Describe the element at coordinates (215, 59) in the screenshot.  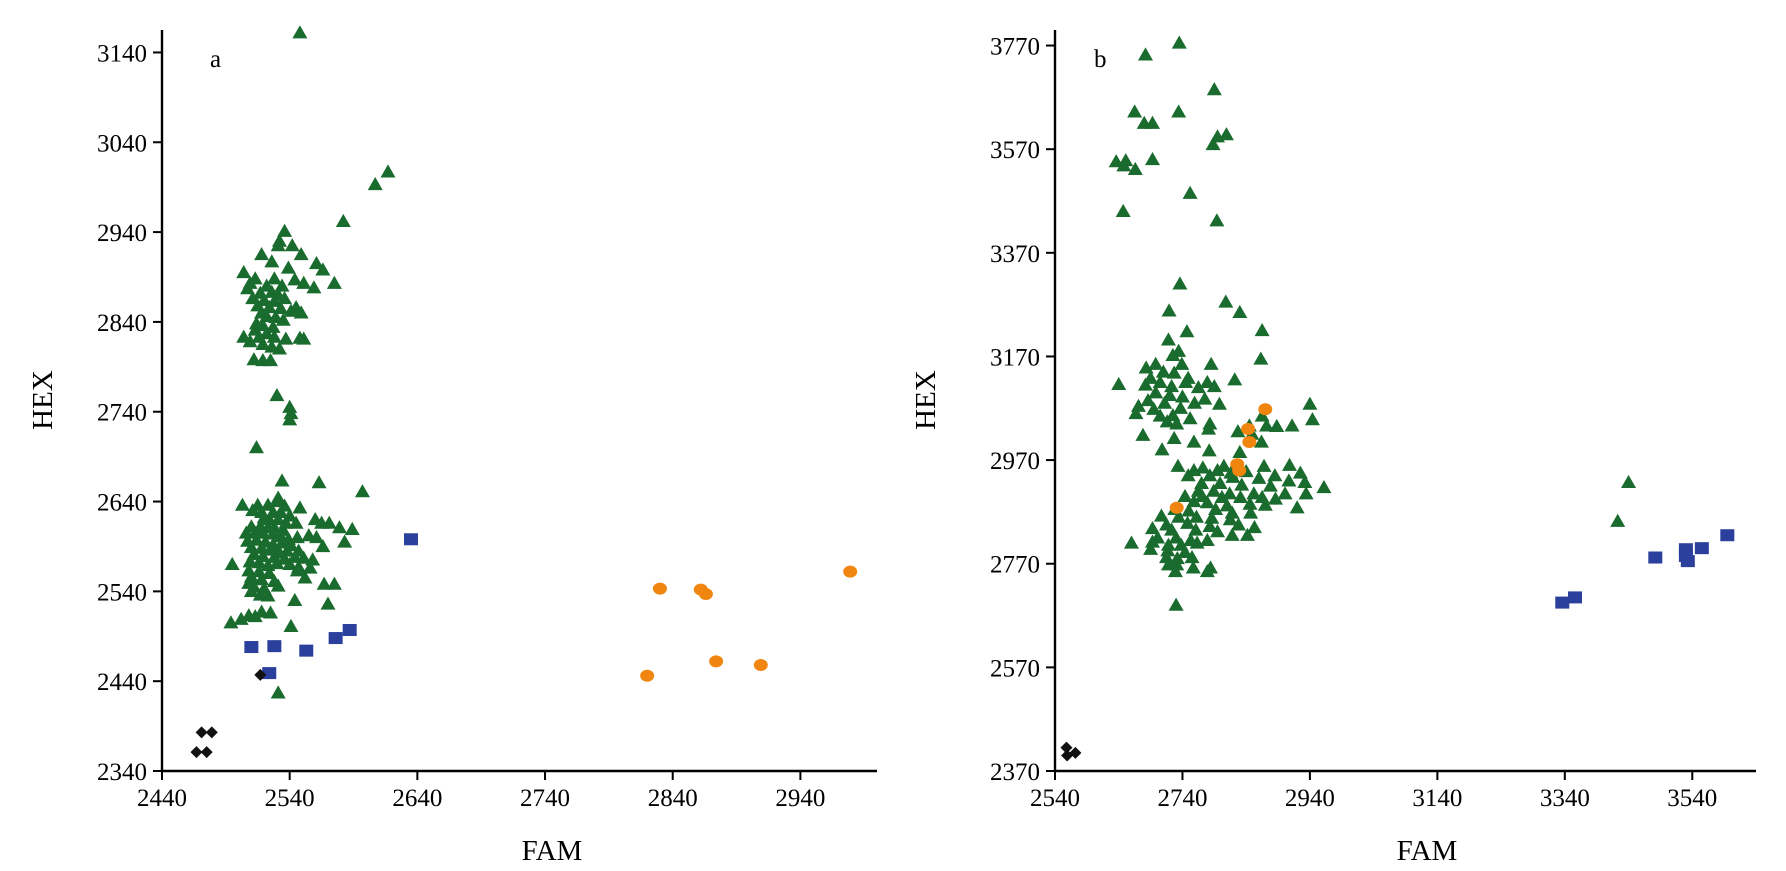
I see `panel-label-a: a` at that location.